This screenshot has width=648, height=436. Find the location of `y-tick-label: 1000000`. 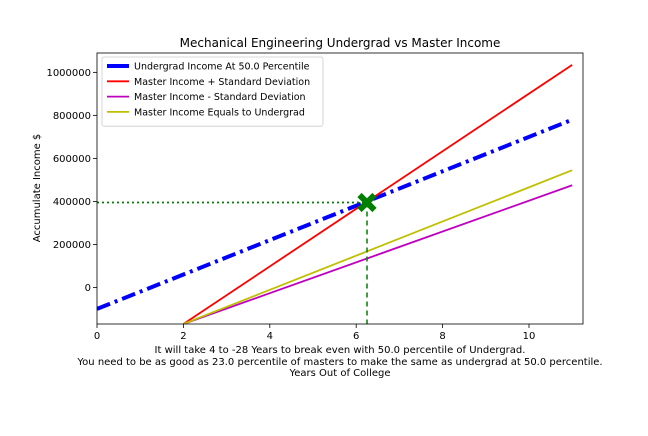

y-tick-label: 1000000 is located at coordinates (68, 73).